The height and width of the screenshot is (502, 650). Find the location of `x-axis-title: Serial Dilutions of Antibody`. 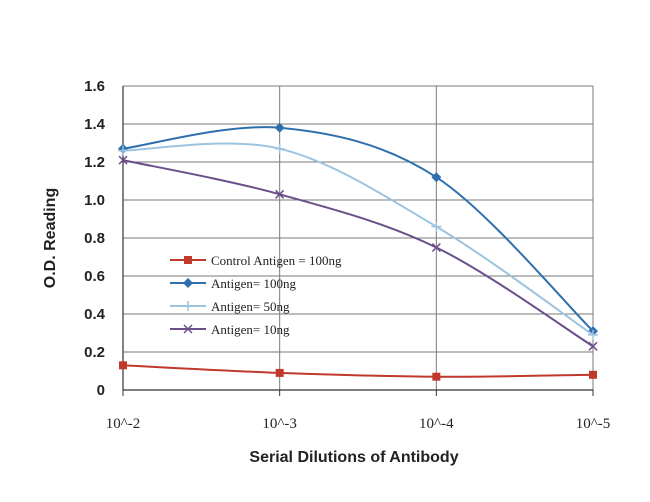

x-axis-title: Serial Dilutions of Antibody is located at coordinates (353, 457).